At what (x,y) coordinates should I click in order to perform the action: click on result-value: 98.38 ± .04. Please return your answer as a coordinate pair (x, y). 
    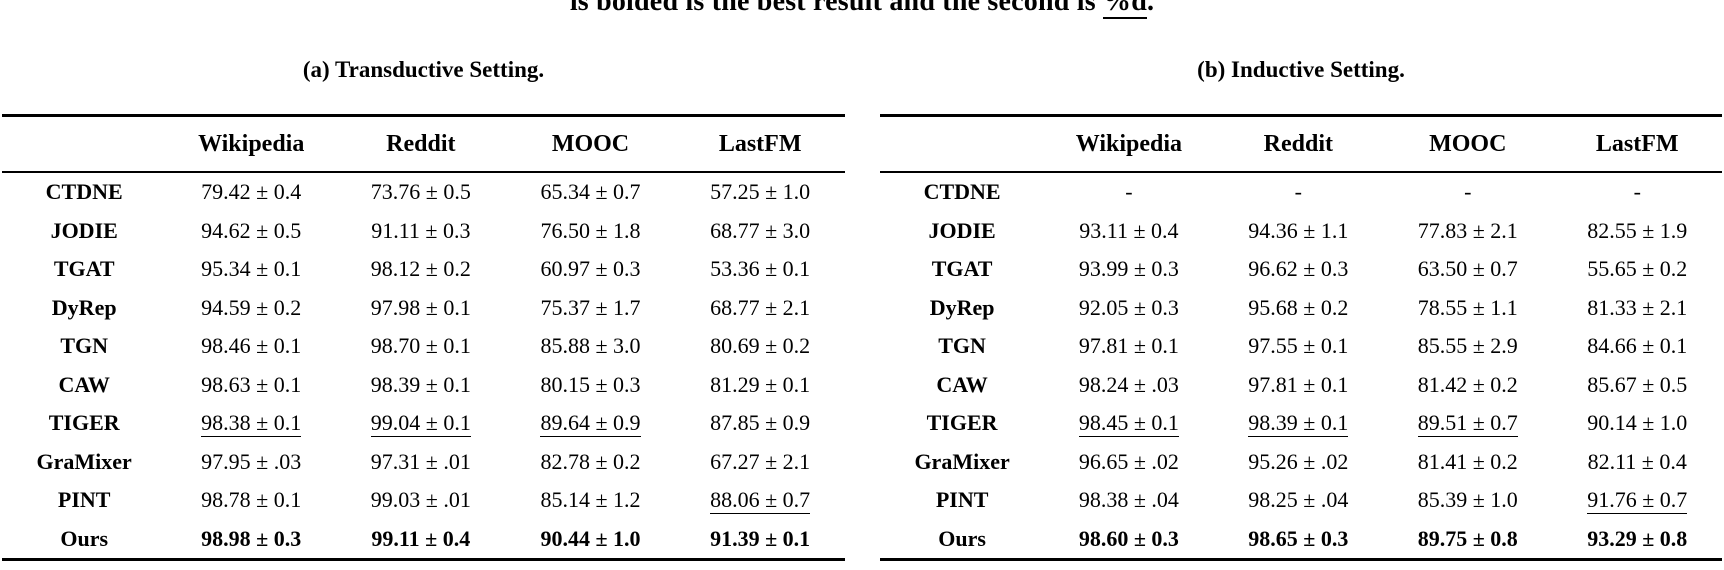
    Looking at the image, I should click on (1128, 500).